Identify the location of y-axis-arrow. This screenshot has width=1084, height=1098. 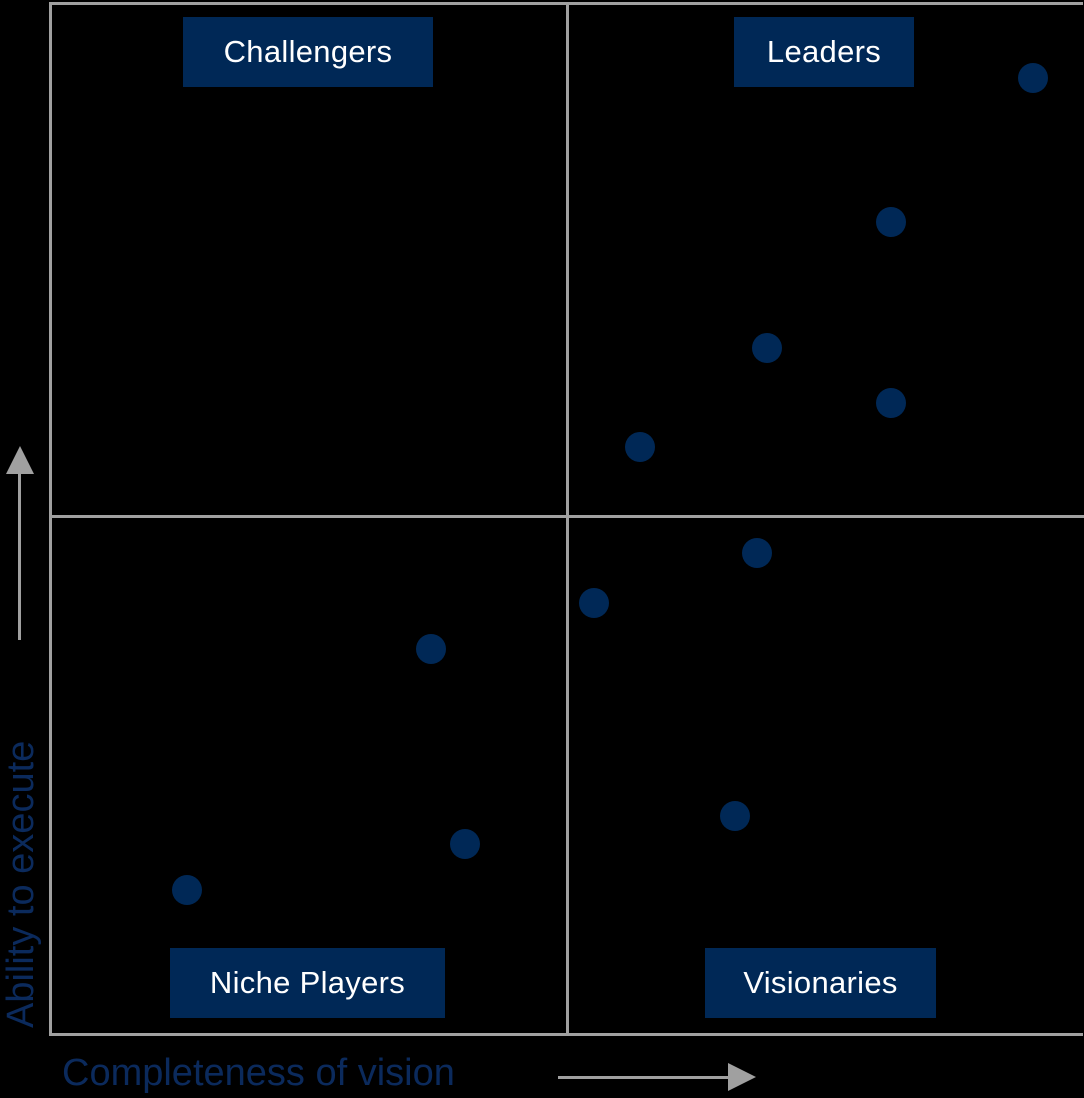
(19, 557).